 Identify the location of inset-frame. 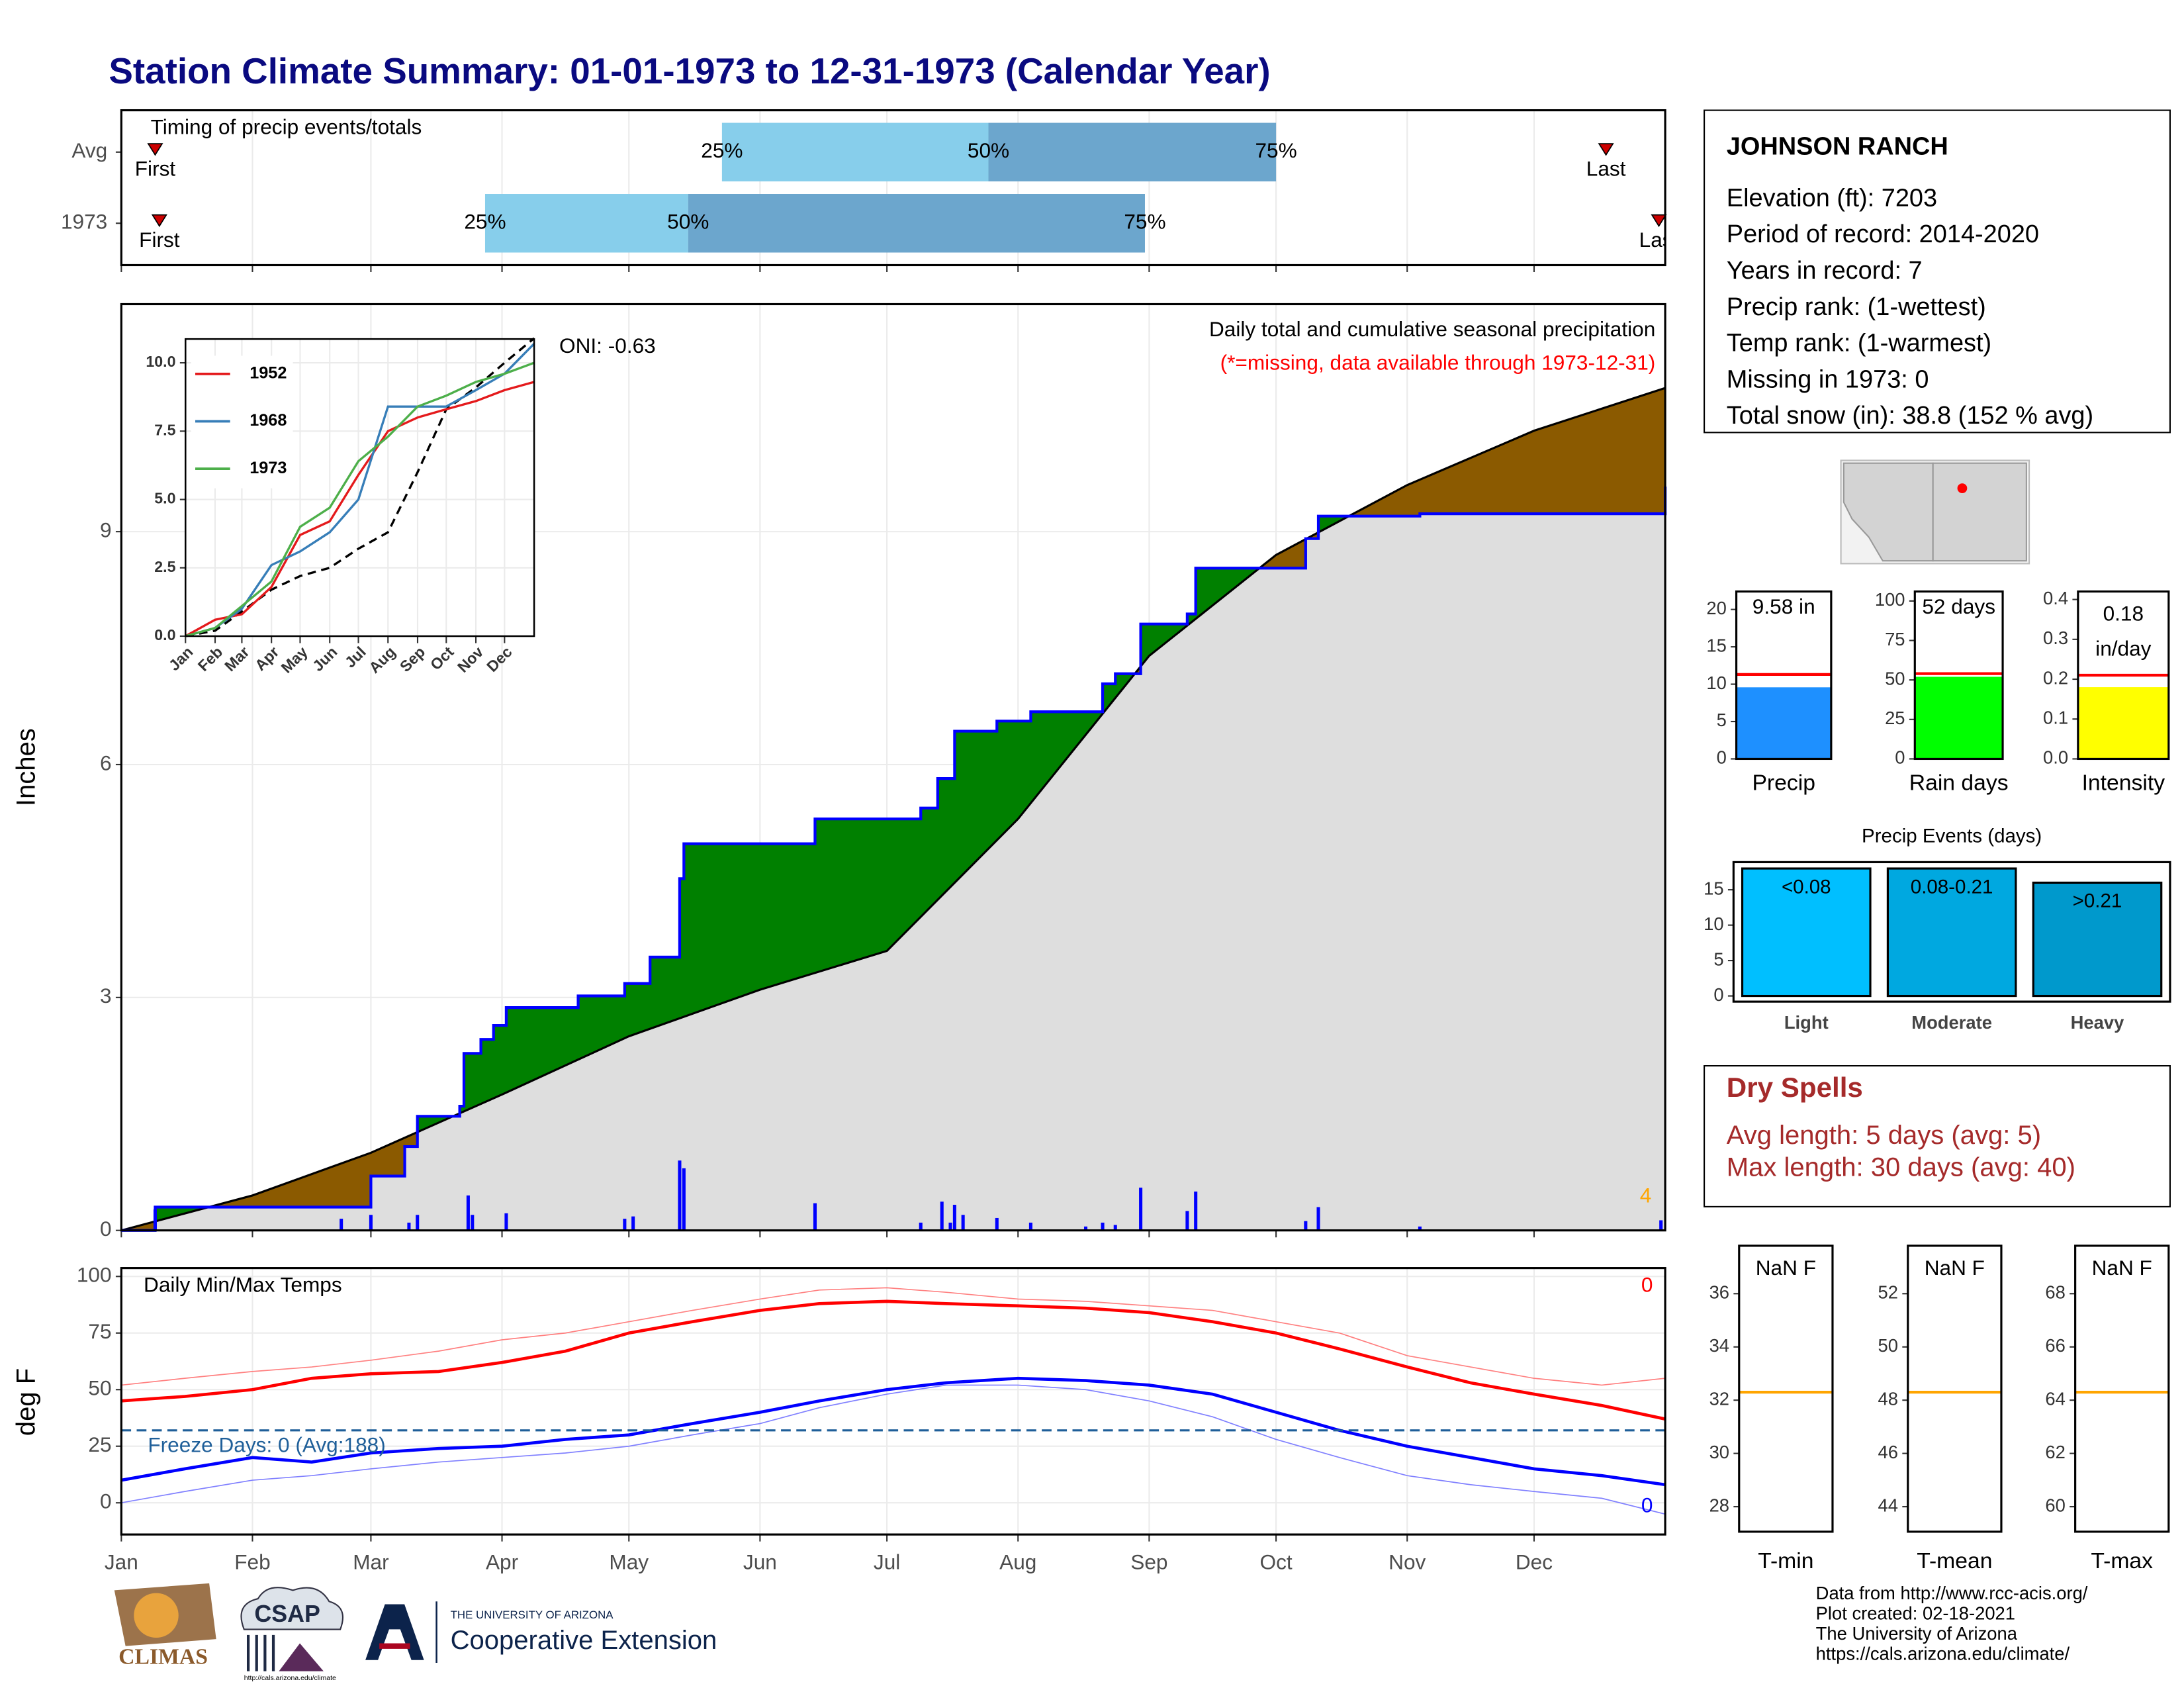
(360, 487).